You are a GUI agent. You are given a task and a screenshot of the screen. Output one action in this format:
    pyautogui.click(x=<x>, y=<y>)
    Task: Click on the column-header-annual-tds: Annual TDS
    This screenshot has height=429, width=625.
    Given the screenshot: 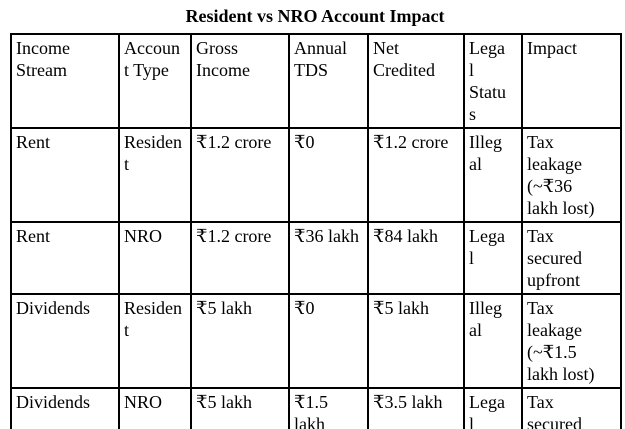 What is the action you would take?
    pyautogui.click(x=328, y=81)
    